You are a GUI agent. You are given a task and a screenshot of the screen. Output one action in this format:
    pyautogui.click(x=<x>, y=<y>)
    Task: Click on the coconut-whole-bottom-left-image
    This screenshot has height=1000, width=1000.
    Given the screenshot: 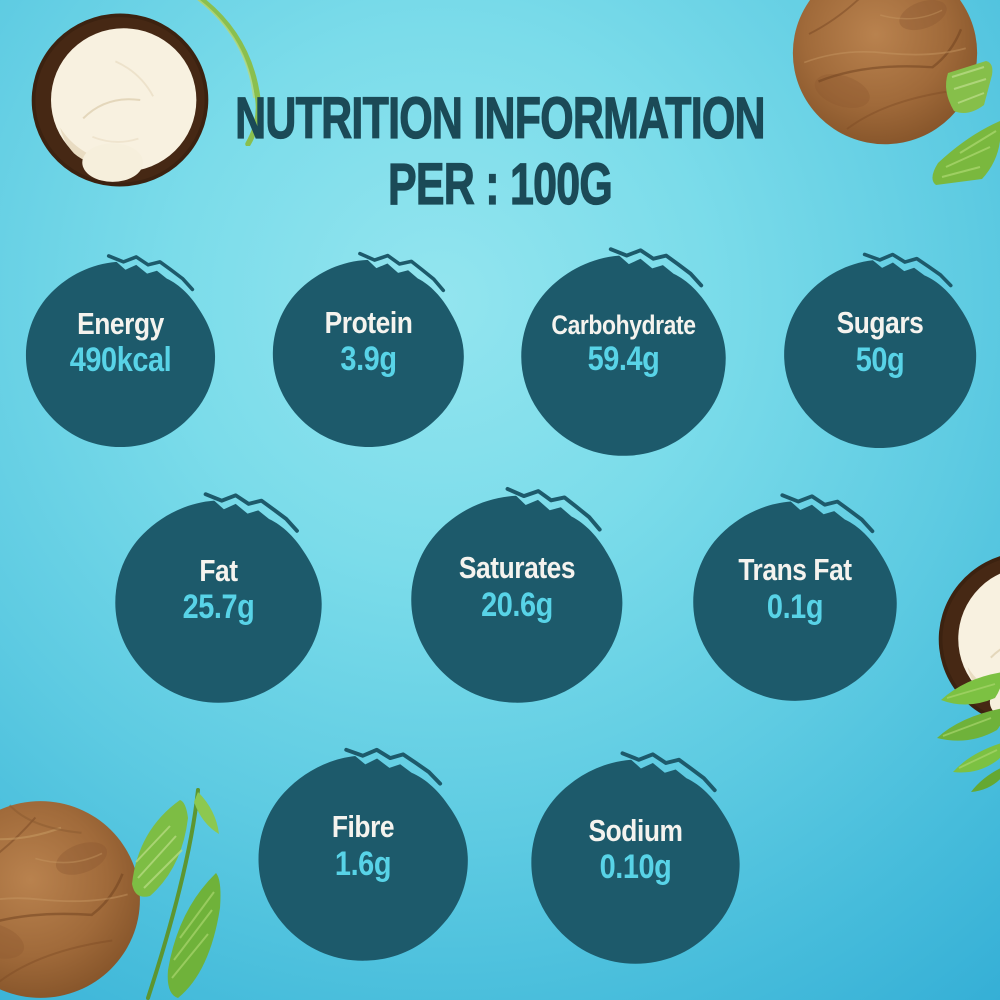 What is the action you would take?
    pyautogui.click(x=71, y=899)
    